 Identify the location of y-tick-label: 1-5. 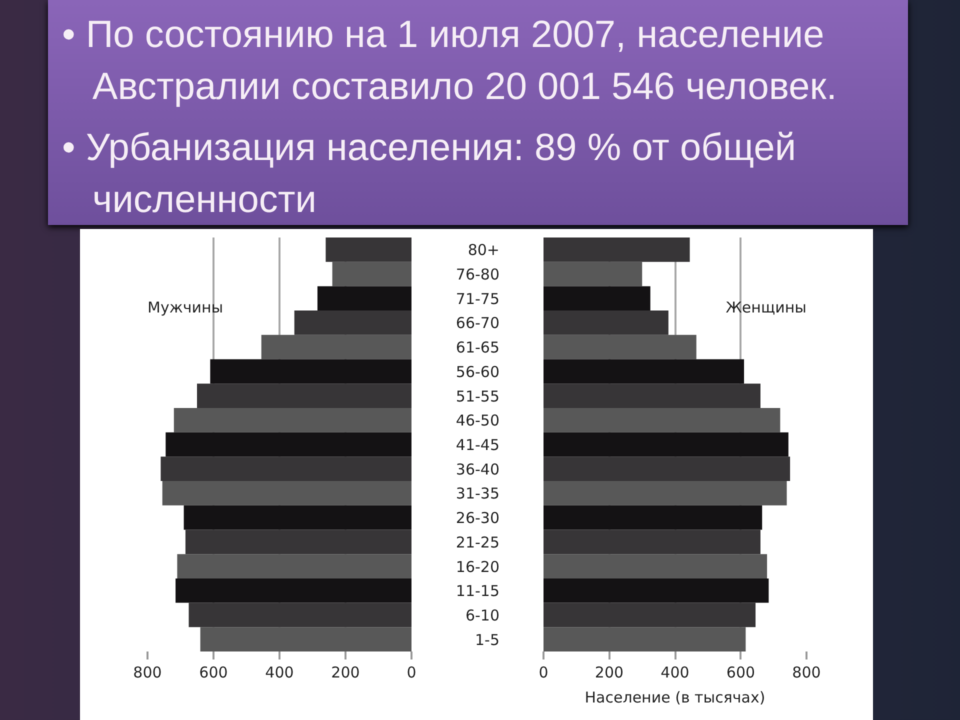
(487, 639).